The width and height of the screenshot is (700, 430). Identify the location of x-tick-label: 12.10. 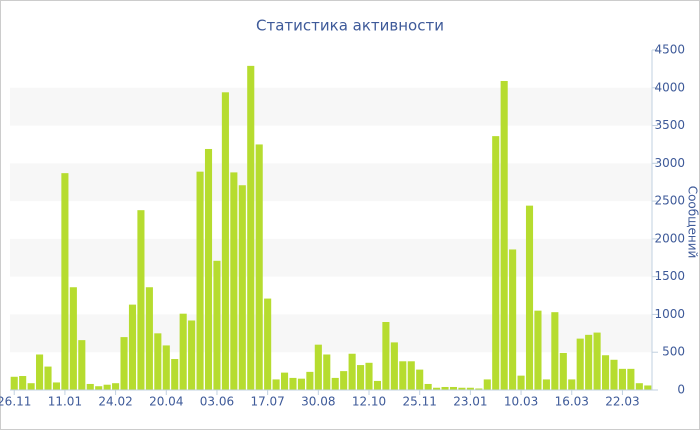
(369, 402).